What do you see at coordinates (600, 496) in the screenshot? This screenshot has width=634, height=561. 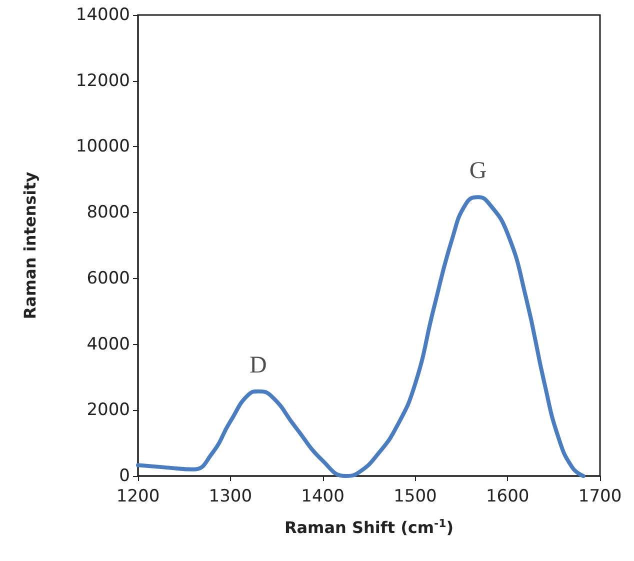 I see `x-tick-label: 1700` at bounding box center [600, 496].